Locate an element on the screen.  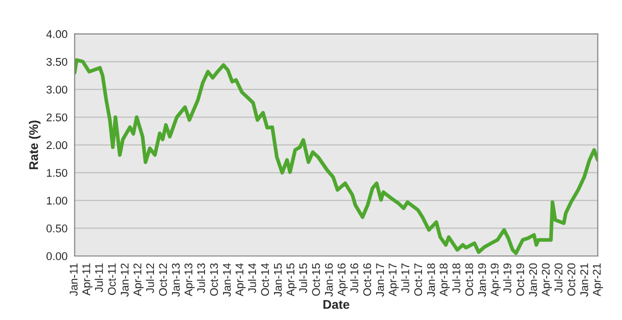
x-tick-label: Jul-19 is located at coordinates (507, 278).